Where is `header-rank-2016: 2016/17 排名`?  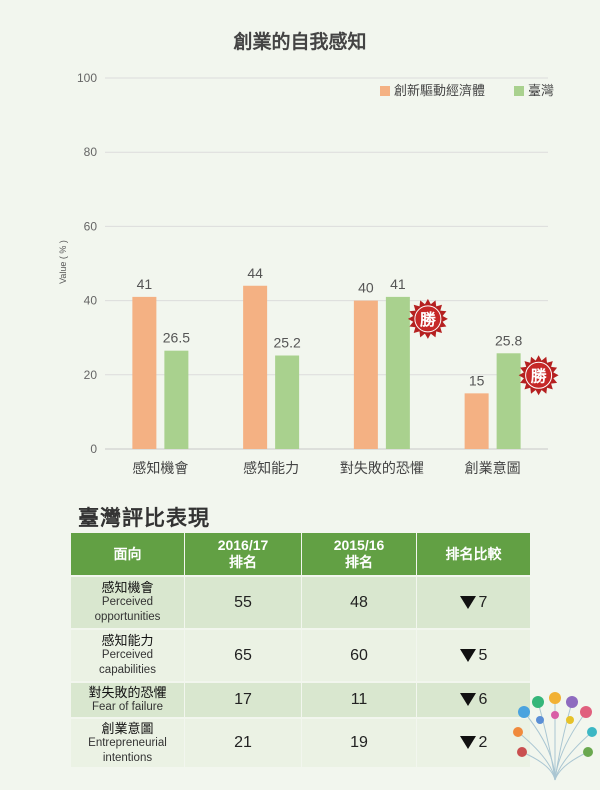
header-rank-2016: 2016/17 排名 is located at coordinates (243, 555).